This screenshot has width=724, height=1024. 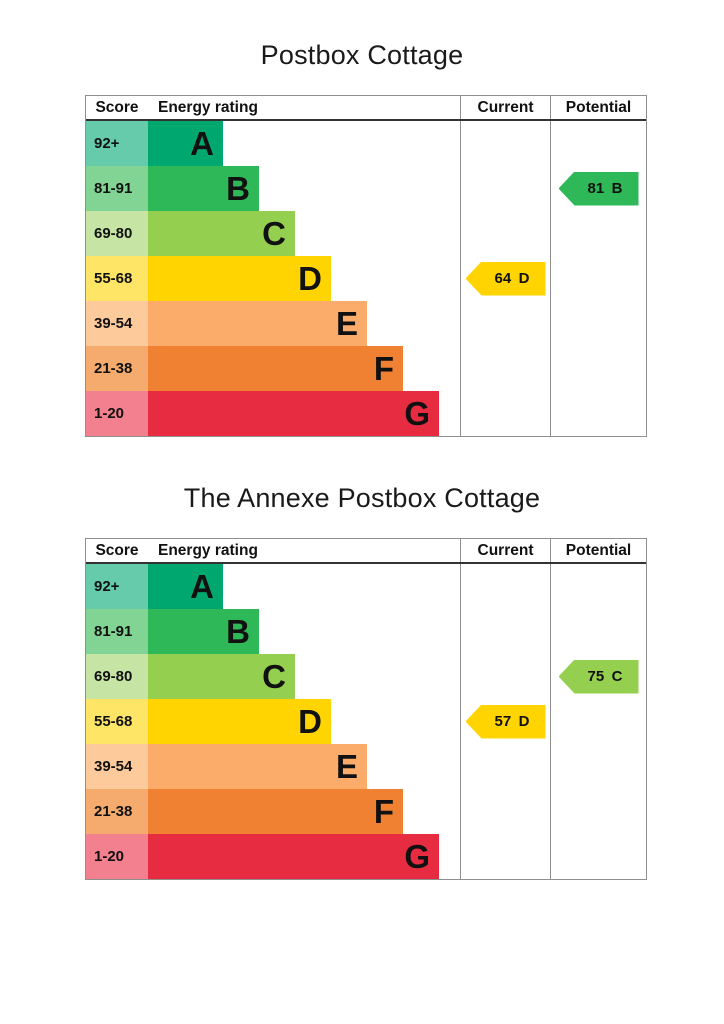 I want to click on band-row-c: 69-80 C 75 C, so click(x=366, y=676).